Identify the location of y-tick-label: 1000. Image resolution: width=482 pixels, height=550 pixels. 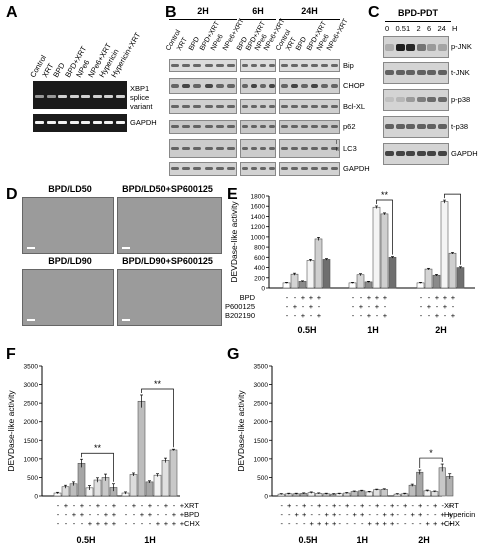
(261, 459).